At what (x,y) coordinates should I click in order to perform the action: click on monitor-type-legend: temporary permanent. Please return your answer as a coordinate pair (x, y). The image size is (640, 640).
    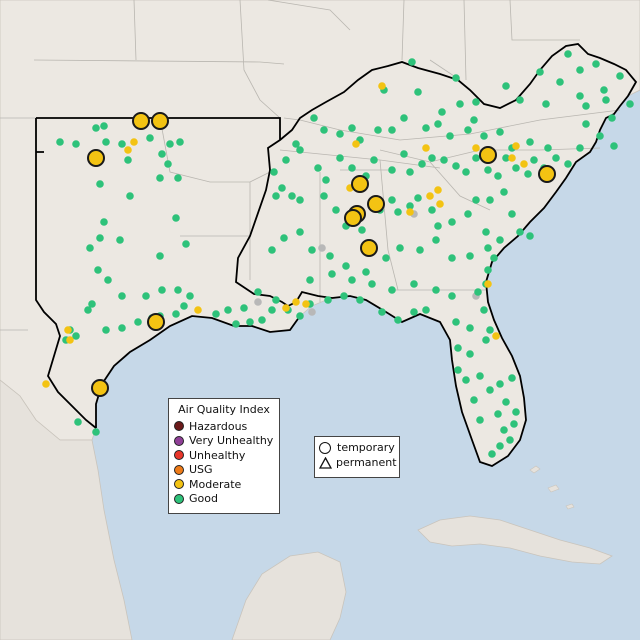
    Looking at the image, I should click on (357, 457).